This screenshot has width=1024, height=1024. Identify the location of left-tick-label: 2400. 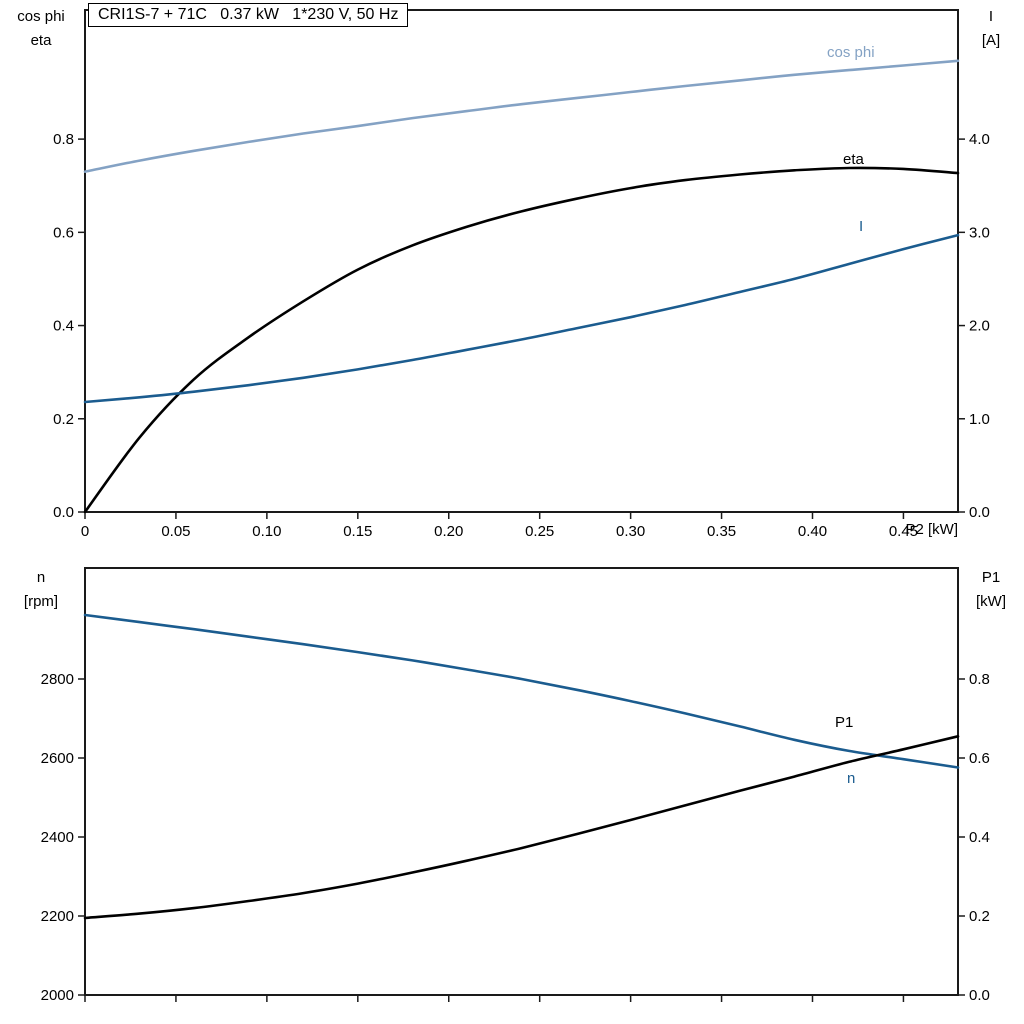
(57, 837).